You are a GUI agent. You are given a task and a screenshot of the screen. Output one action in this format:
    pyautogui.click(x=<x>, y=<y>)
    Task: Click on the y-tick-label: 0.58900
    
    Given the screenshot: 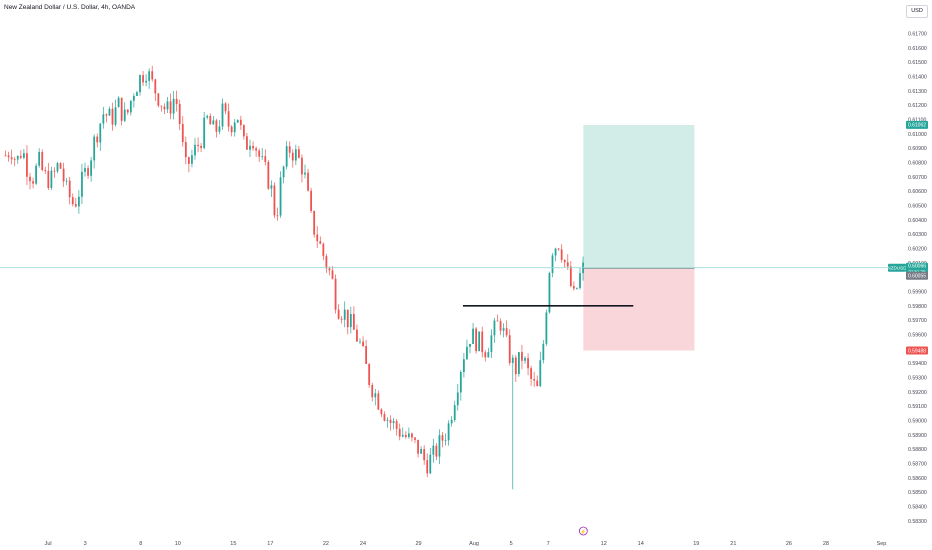 What is the action you would take?
    pyautogui.click(x=917, y=436)
    